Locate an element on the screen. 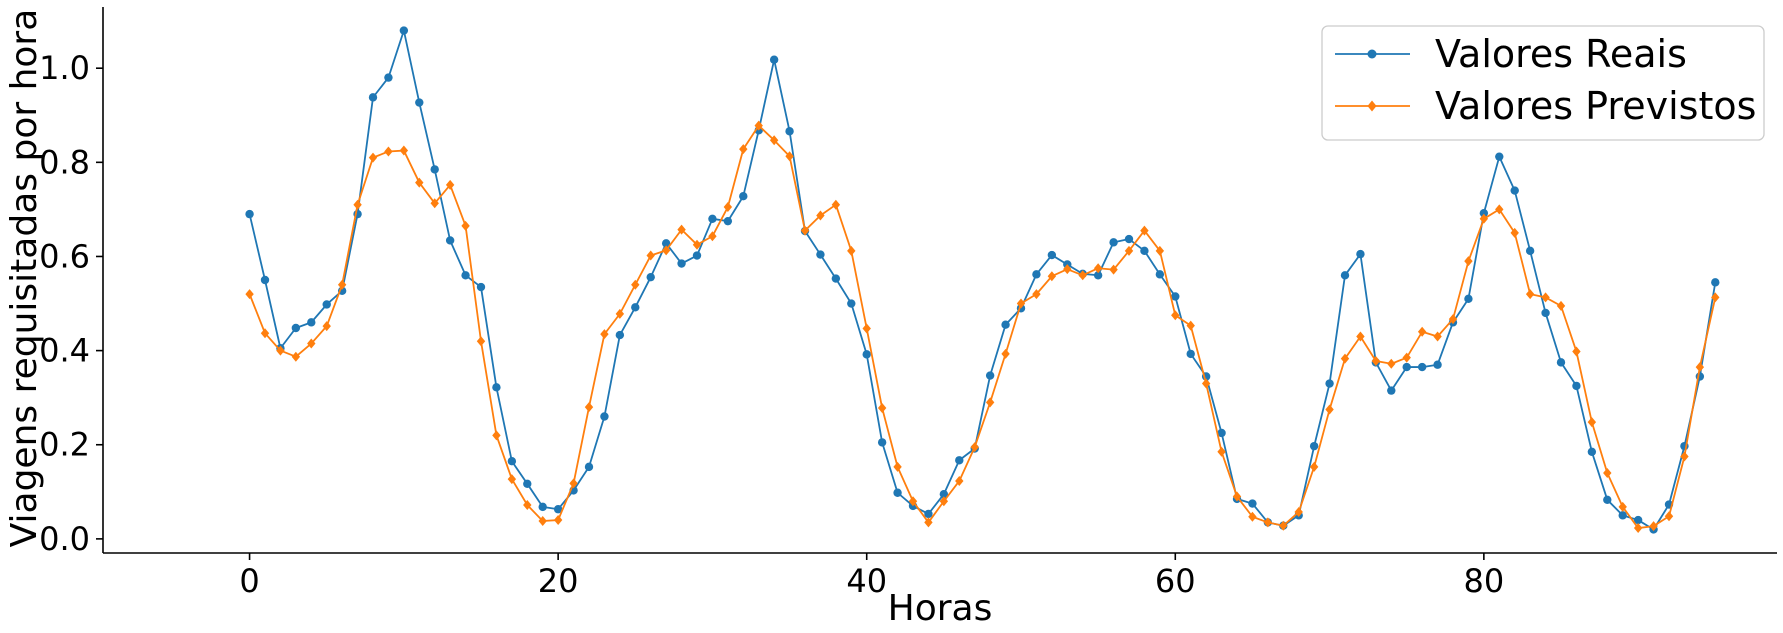  x-tick-label: 20 is located at coordinates (558, 581).